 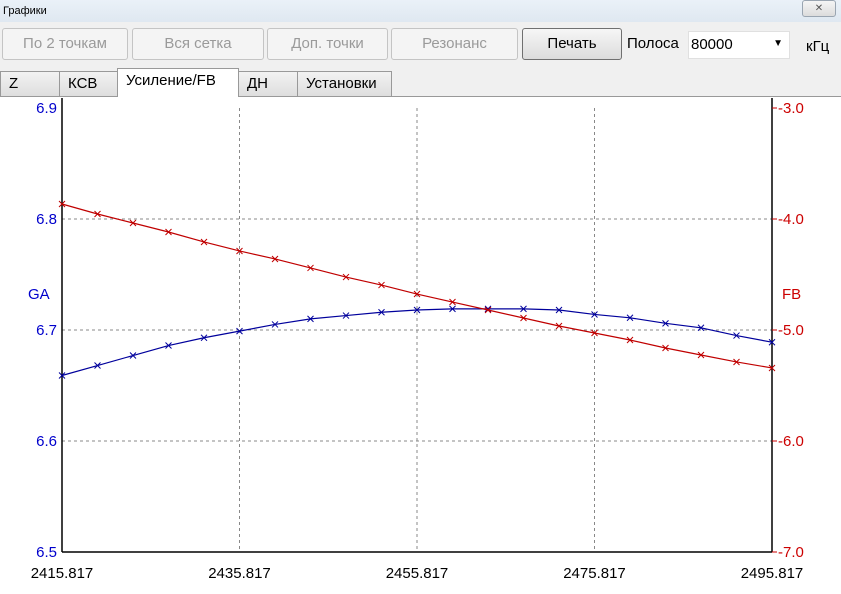 What do you see at coordinates (30, 83) in the screenshot?
I see `tab-z: Z` at bounding box center [30, 83].